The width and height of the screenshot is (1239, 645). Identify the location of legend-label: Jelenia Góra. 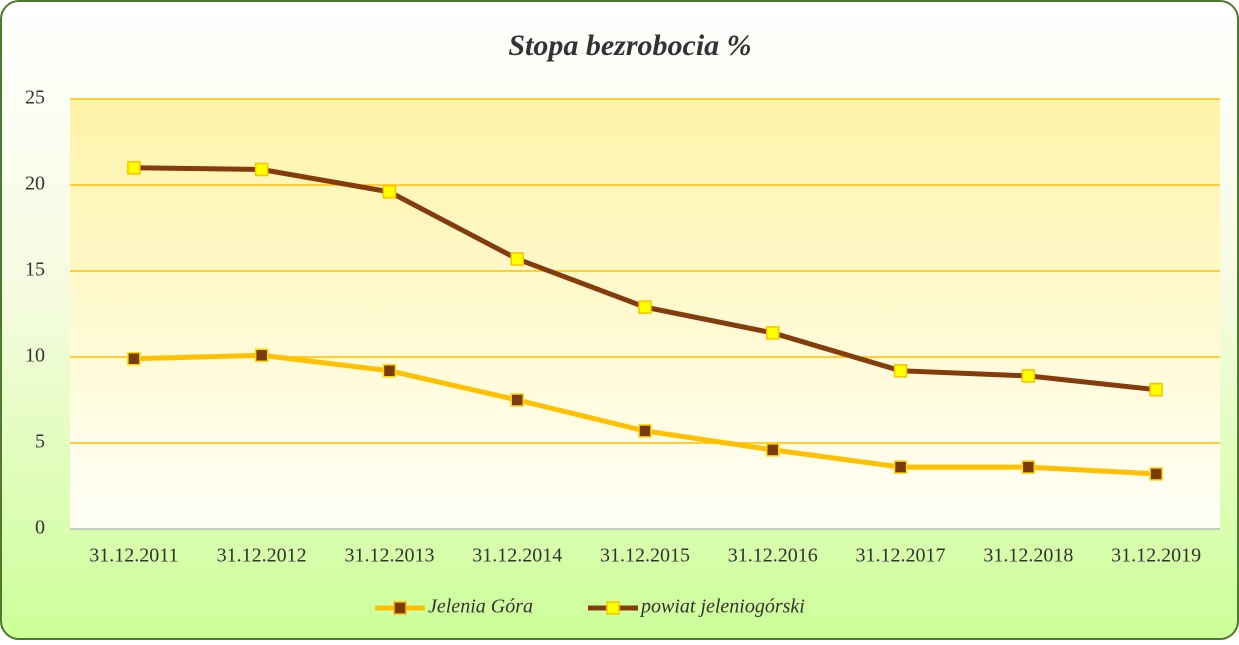
(480, 607).